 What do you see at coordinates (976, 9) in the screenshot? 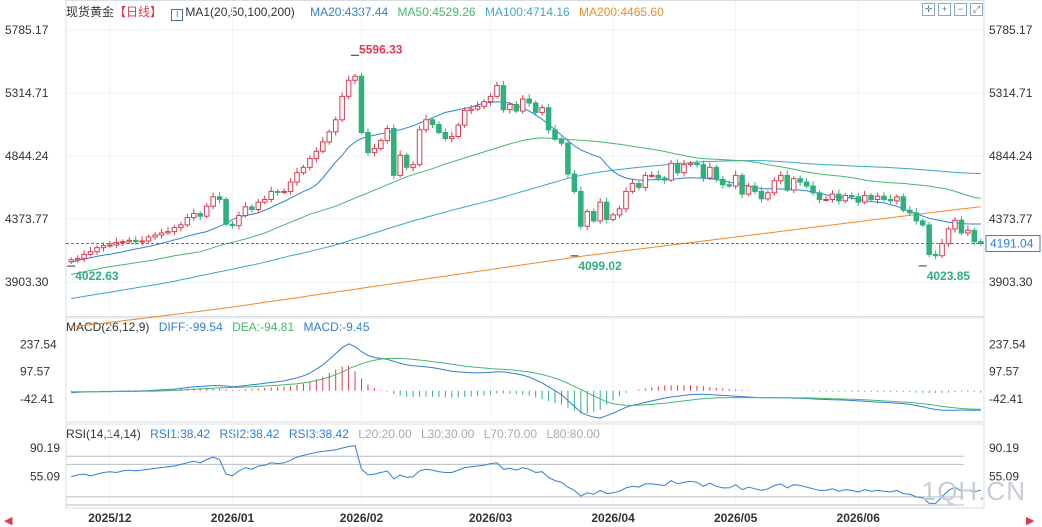
I see `fullscreen-icon: ⤢` at bounding box center [976, 9].